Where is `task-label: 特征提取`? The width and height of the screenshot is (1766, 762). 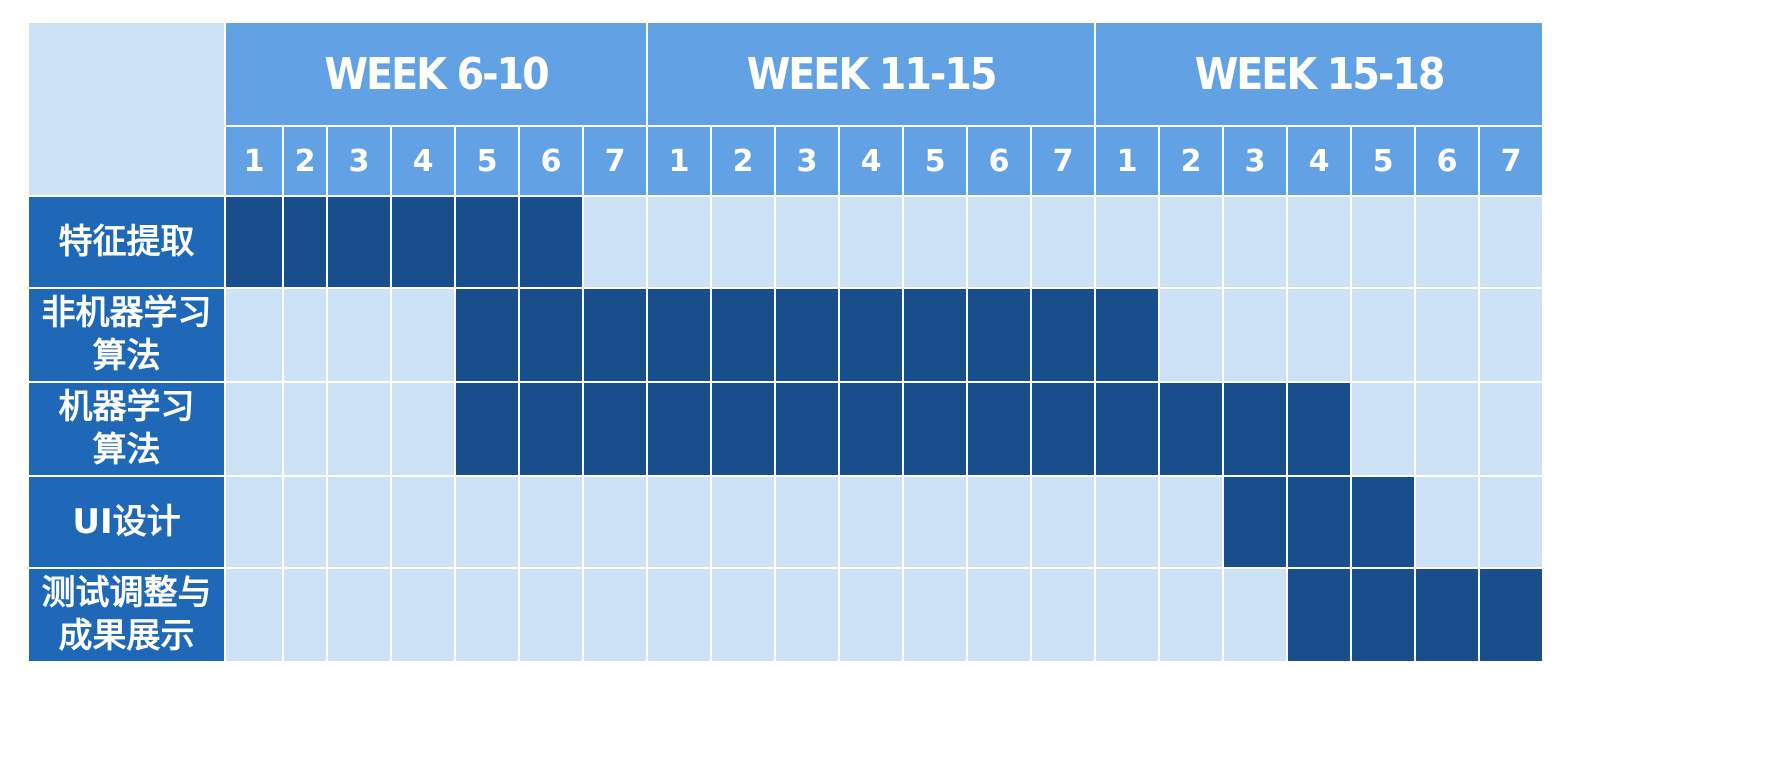 task-label: 特征提取 is located at coordinates (126, 242).